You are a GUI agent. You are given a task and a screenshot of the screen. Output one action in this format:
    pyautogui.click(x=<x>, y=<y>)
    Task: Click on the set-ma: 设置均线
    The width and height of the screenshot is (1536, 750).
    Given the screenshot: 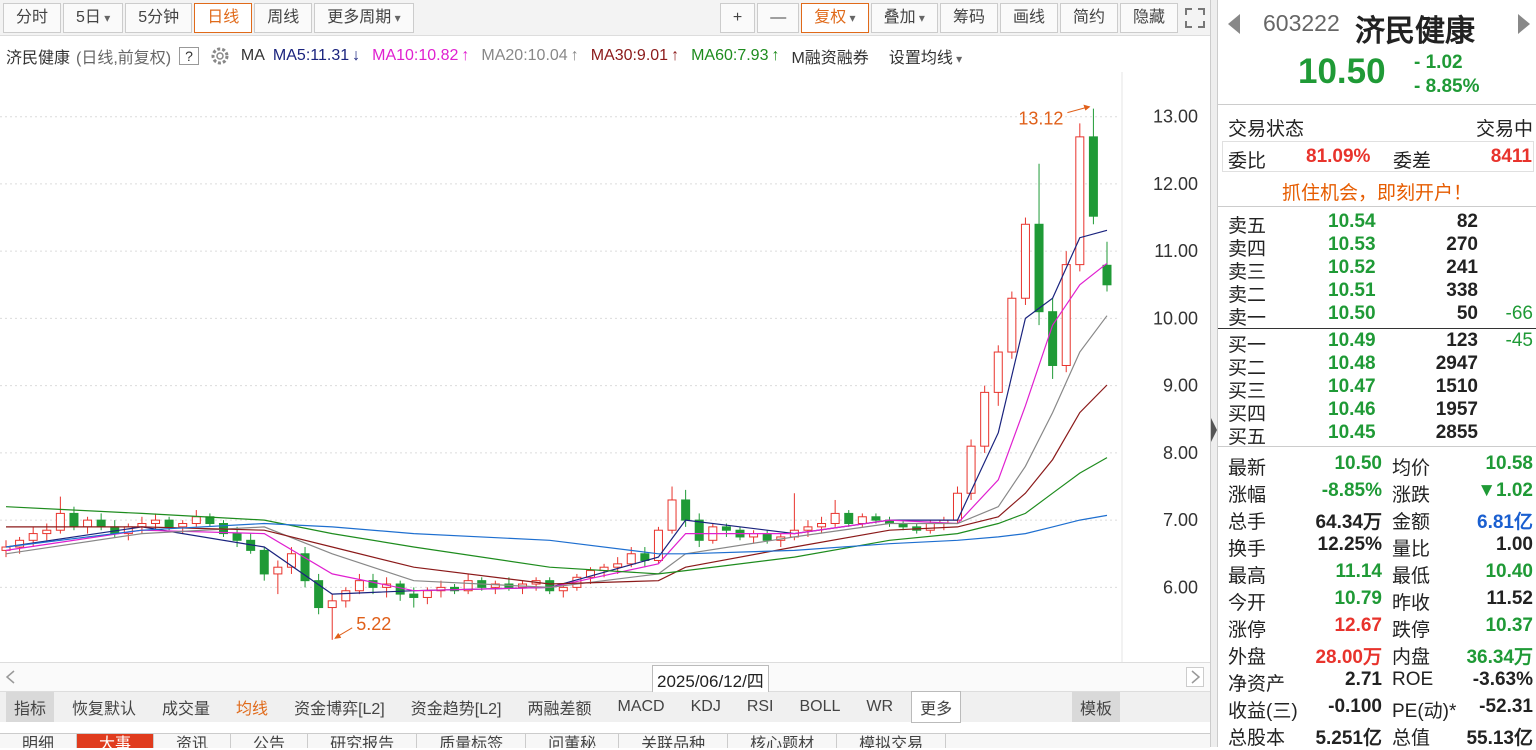 What is the action you would take?
    pyautogui.click(x=925, y=56)
    